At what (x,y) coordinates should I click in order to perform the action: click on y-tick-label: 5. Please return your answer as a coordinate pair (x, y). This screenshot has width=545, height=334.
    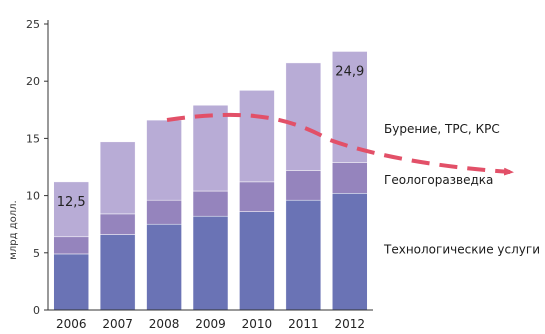
    Looking at the image, I should click on (36, 253).